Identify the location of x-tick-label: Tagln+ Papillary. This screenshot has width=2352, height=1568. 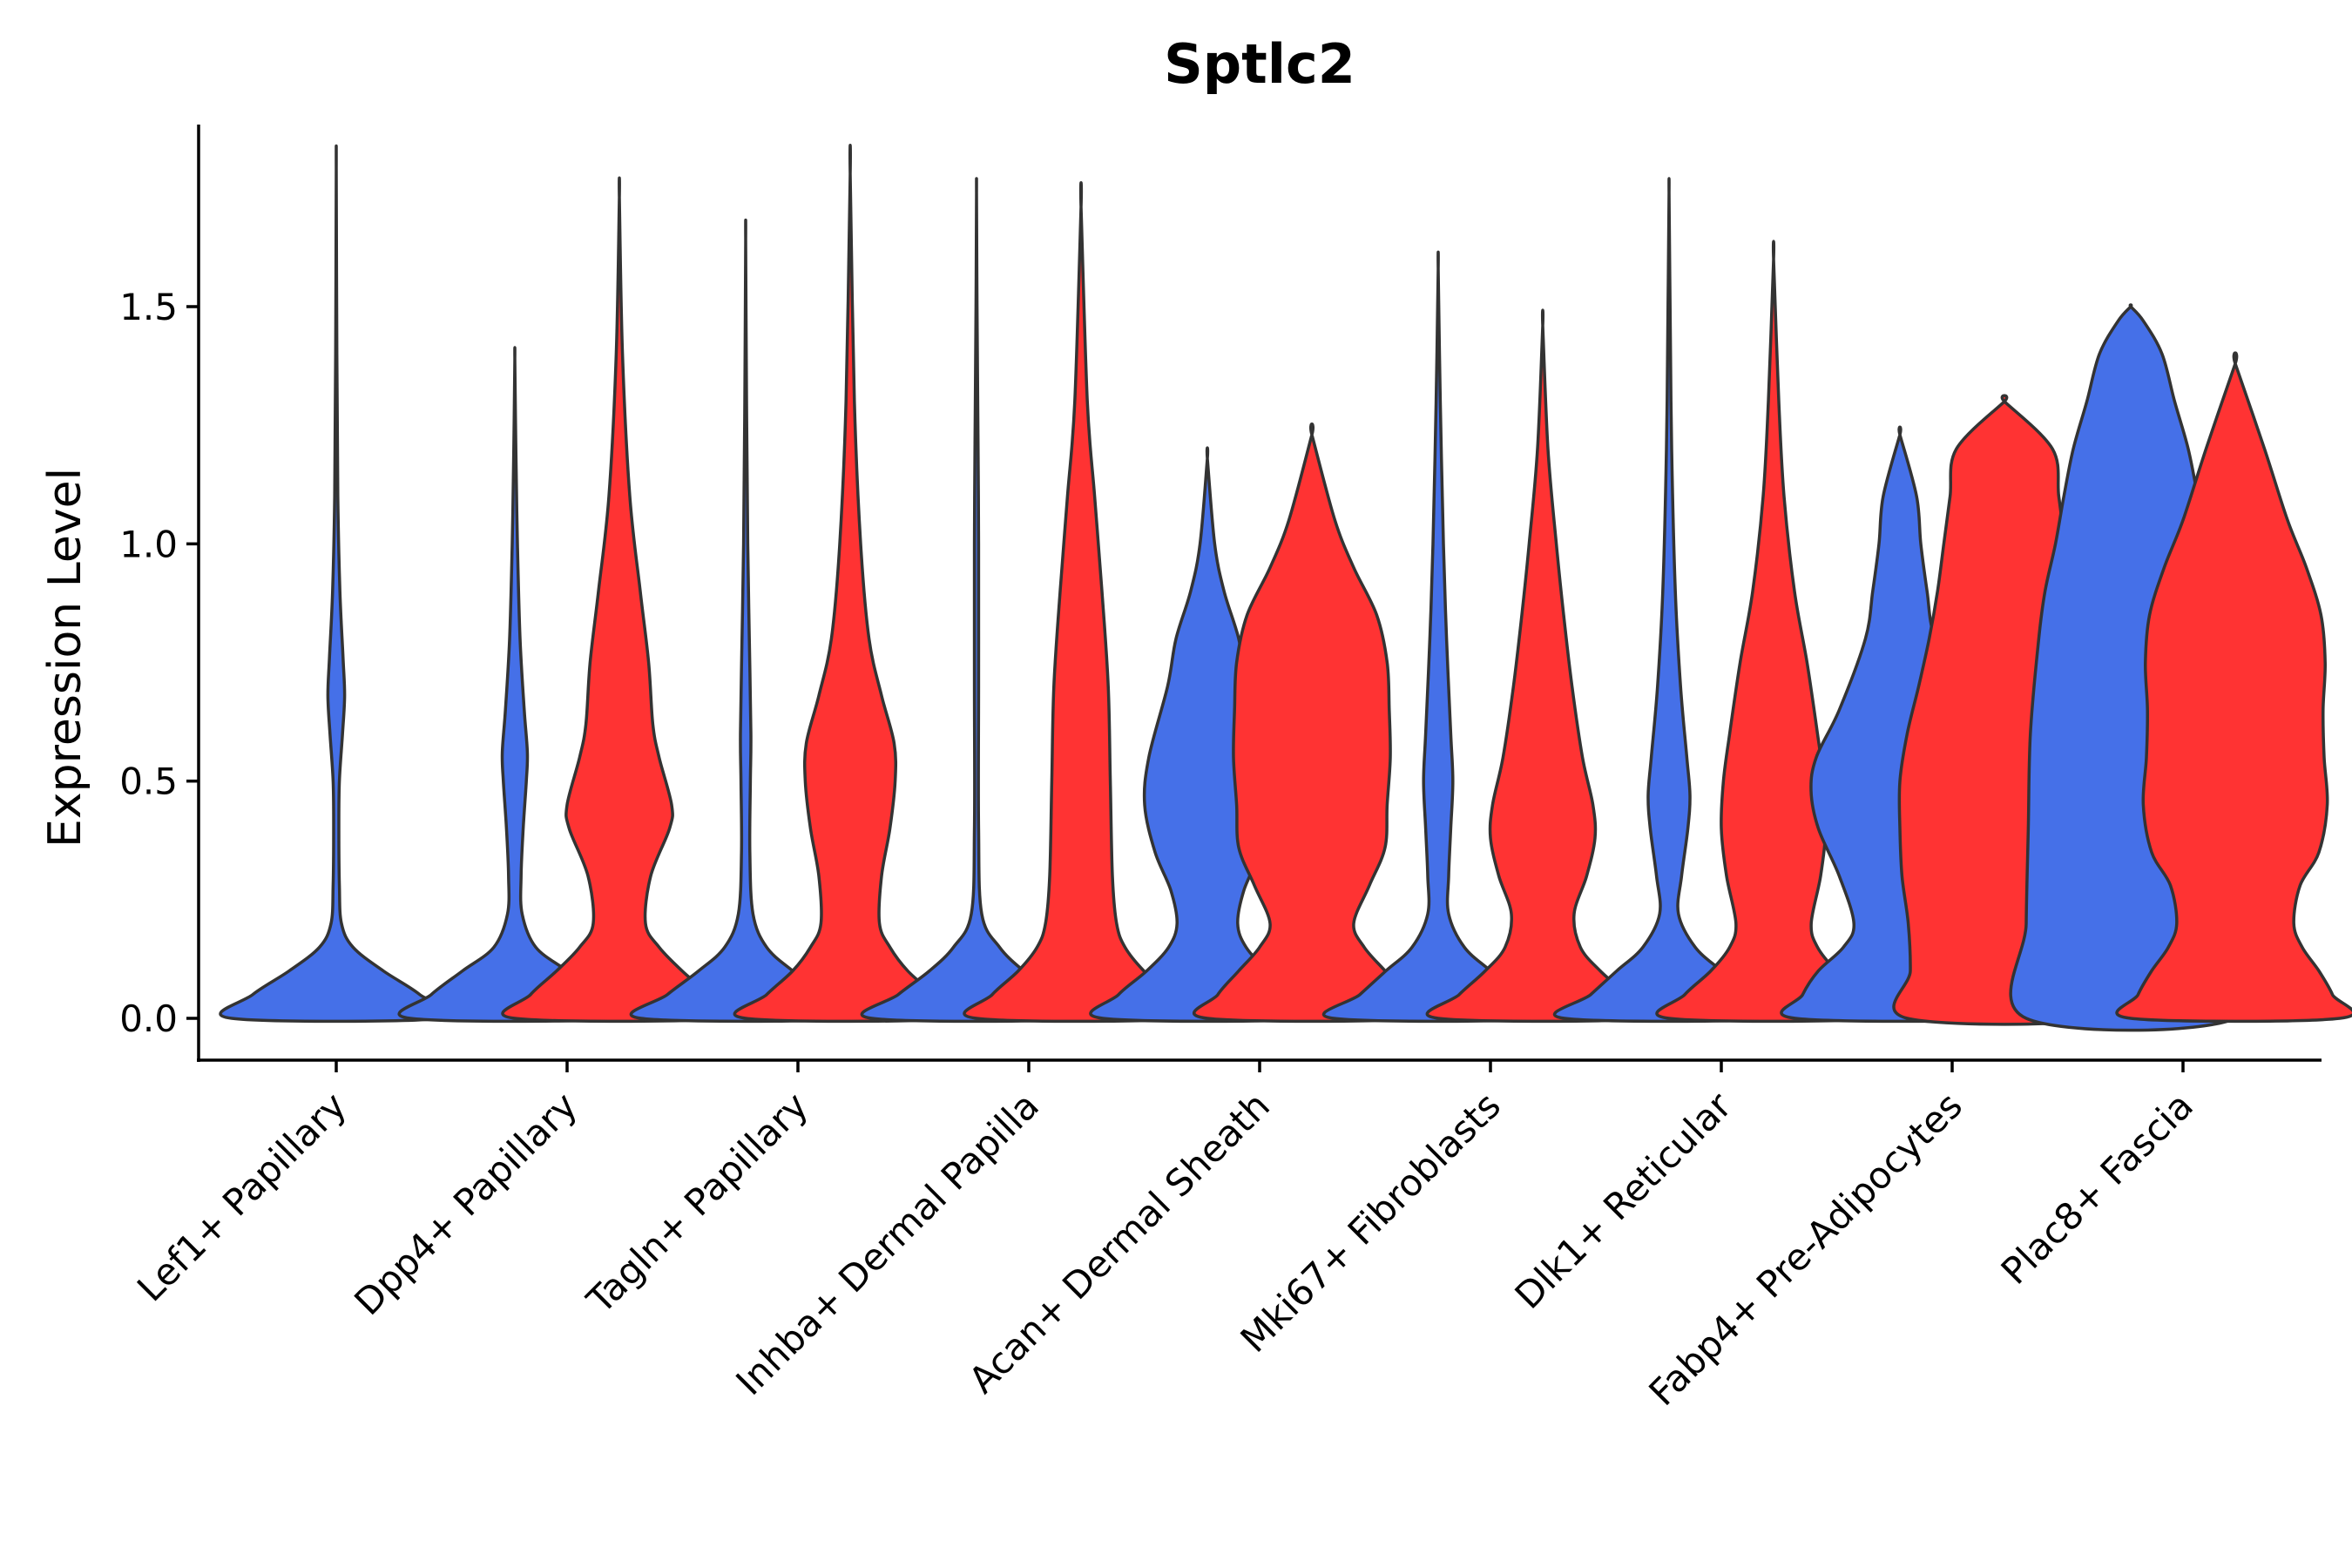
(697, 1202).